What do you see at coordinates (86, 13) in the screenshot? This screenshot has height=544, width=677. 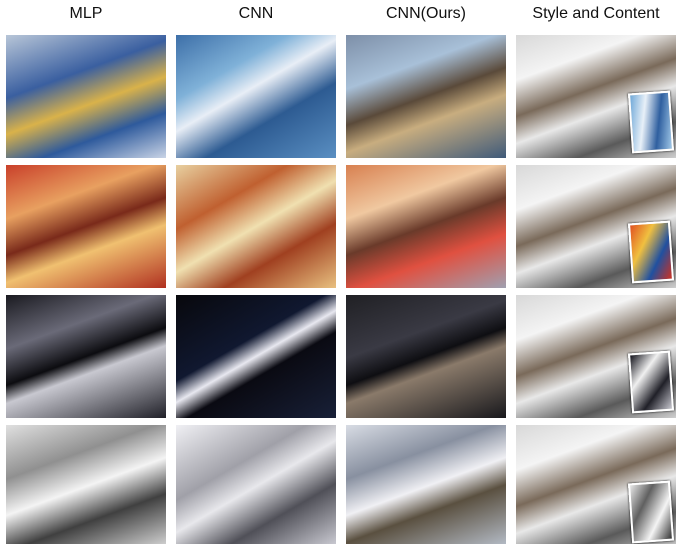 I see `column-header: MLP` at bounding box center [86, 13].